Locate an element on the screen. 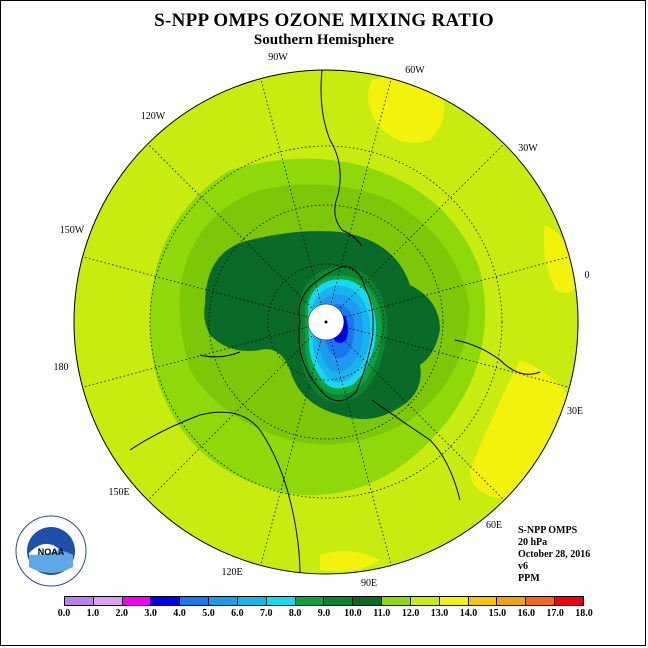 This screenshot has width=648, height=648. color-scale-tick-label: 5.0 is located at coordinates (208, 613).